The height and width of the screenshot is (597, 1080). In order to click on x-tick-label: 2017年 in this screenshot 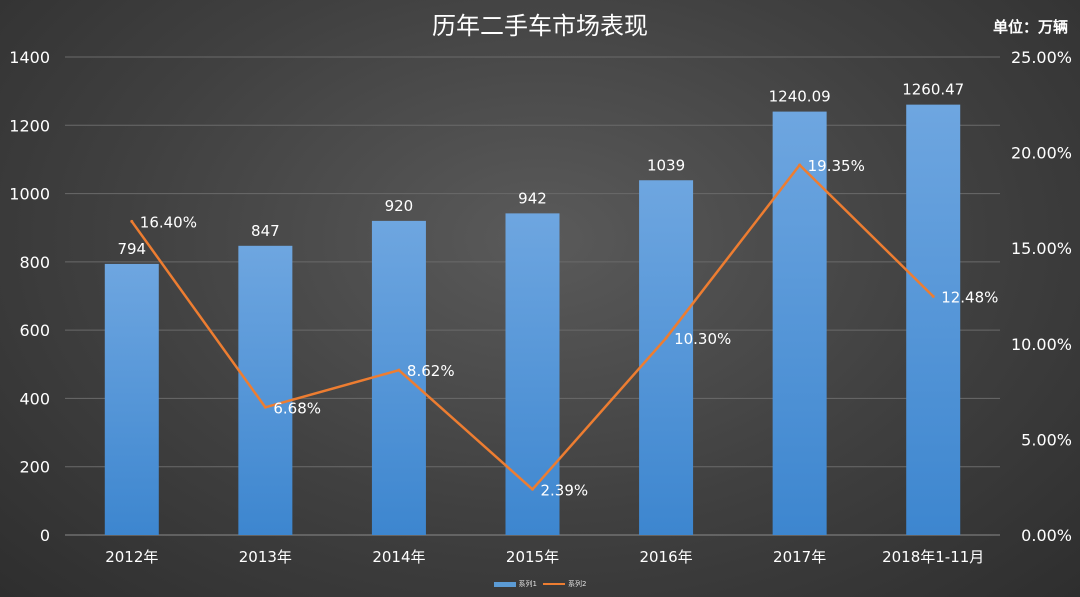, I will do `click(799, 557)`.